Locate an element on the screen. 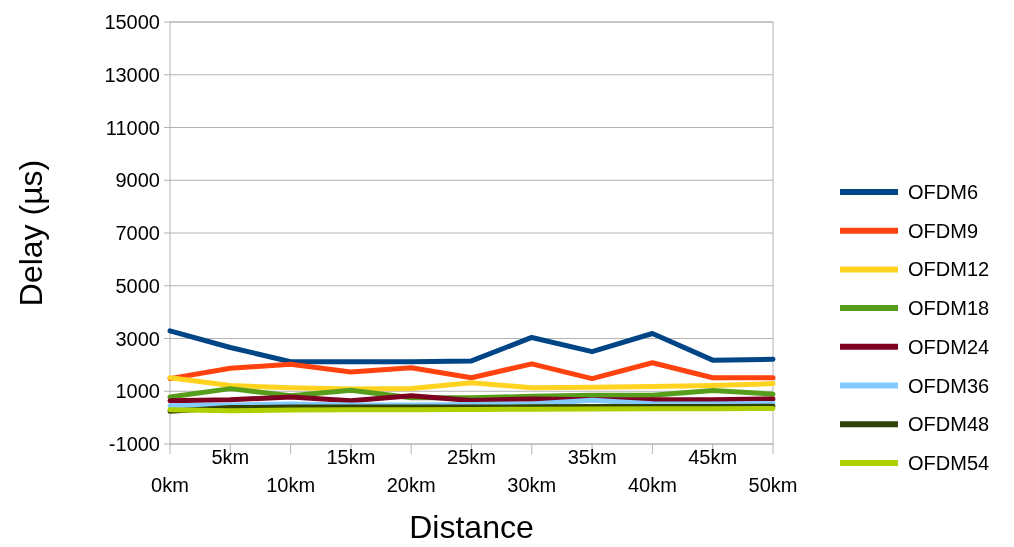  x-tick-label: 15km is located at coordinates (351, 457).